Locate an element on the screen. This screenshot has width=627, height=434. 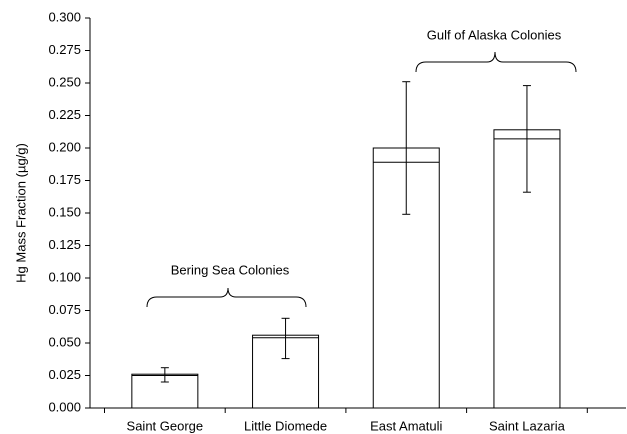
y-tick-label: 0.050 is located at coordinates (64, 341).